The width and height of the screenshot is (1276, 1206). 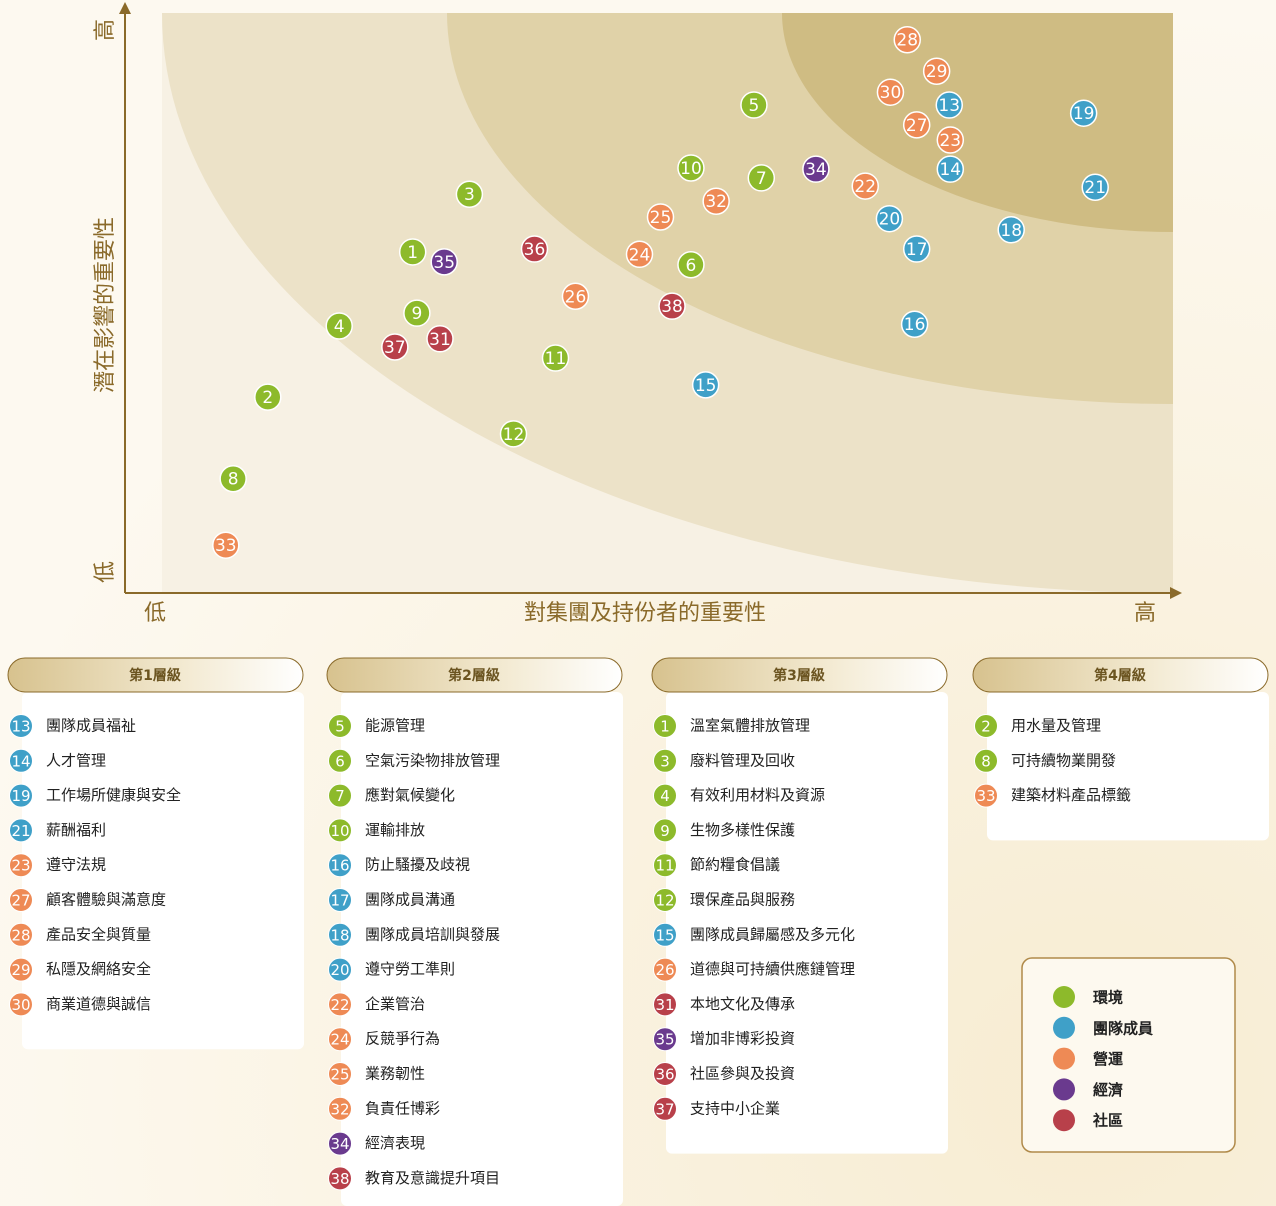 I want to click on item-id: 5, so click(x=340, y=727).